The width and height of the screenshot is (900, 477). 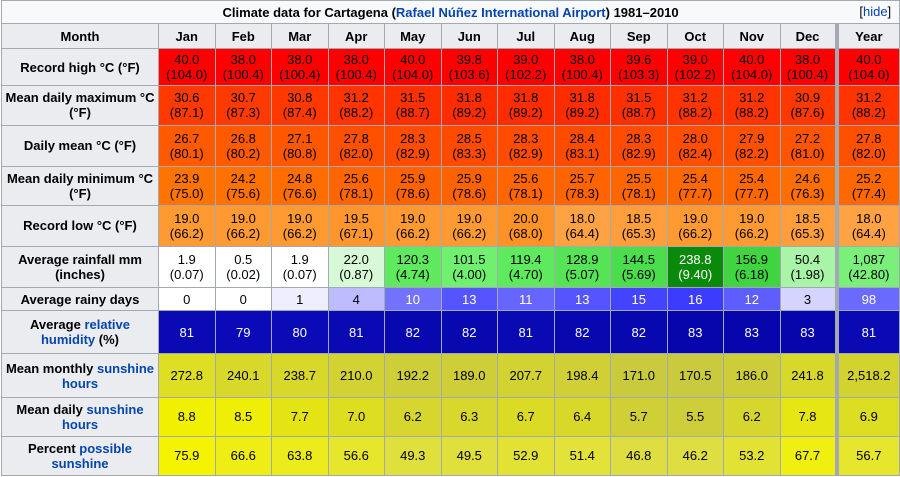 I want to click on value-celsius: 25.9, so click(x=469, y=178).